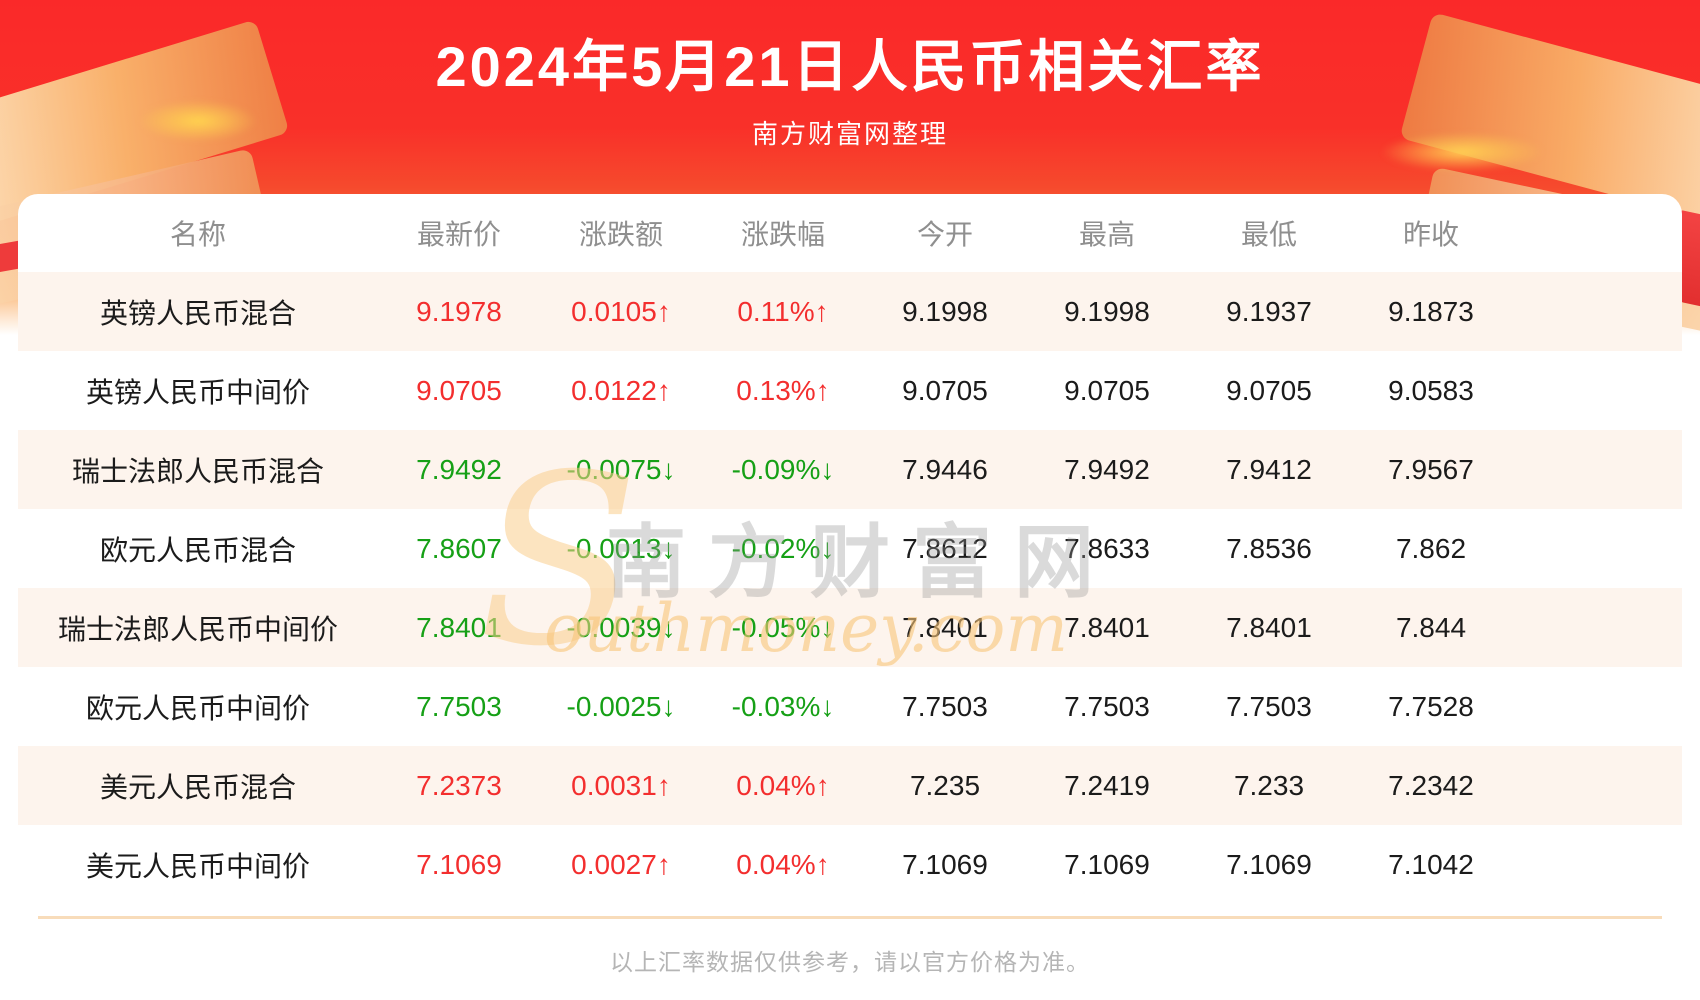 This screenshot has width=1700, height=1000. I want to click on low-value: 7.233, so click(1269, 785).